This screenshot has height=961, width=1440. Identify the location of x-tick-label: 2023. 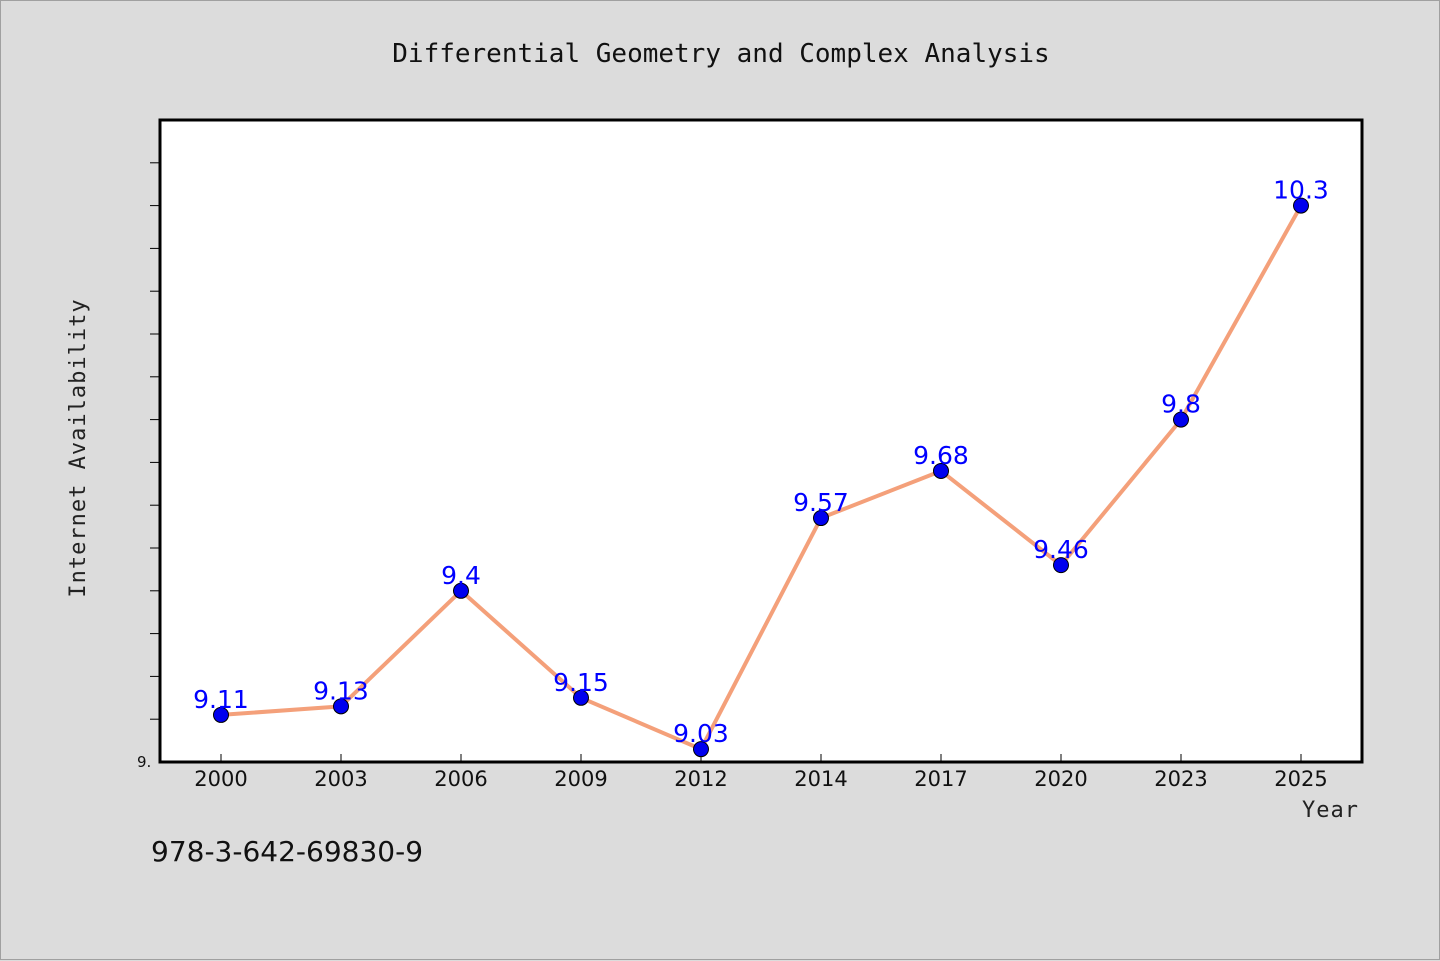
(1180, 779).